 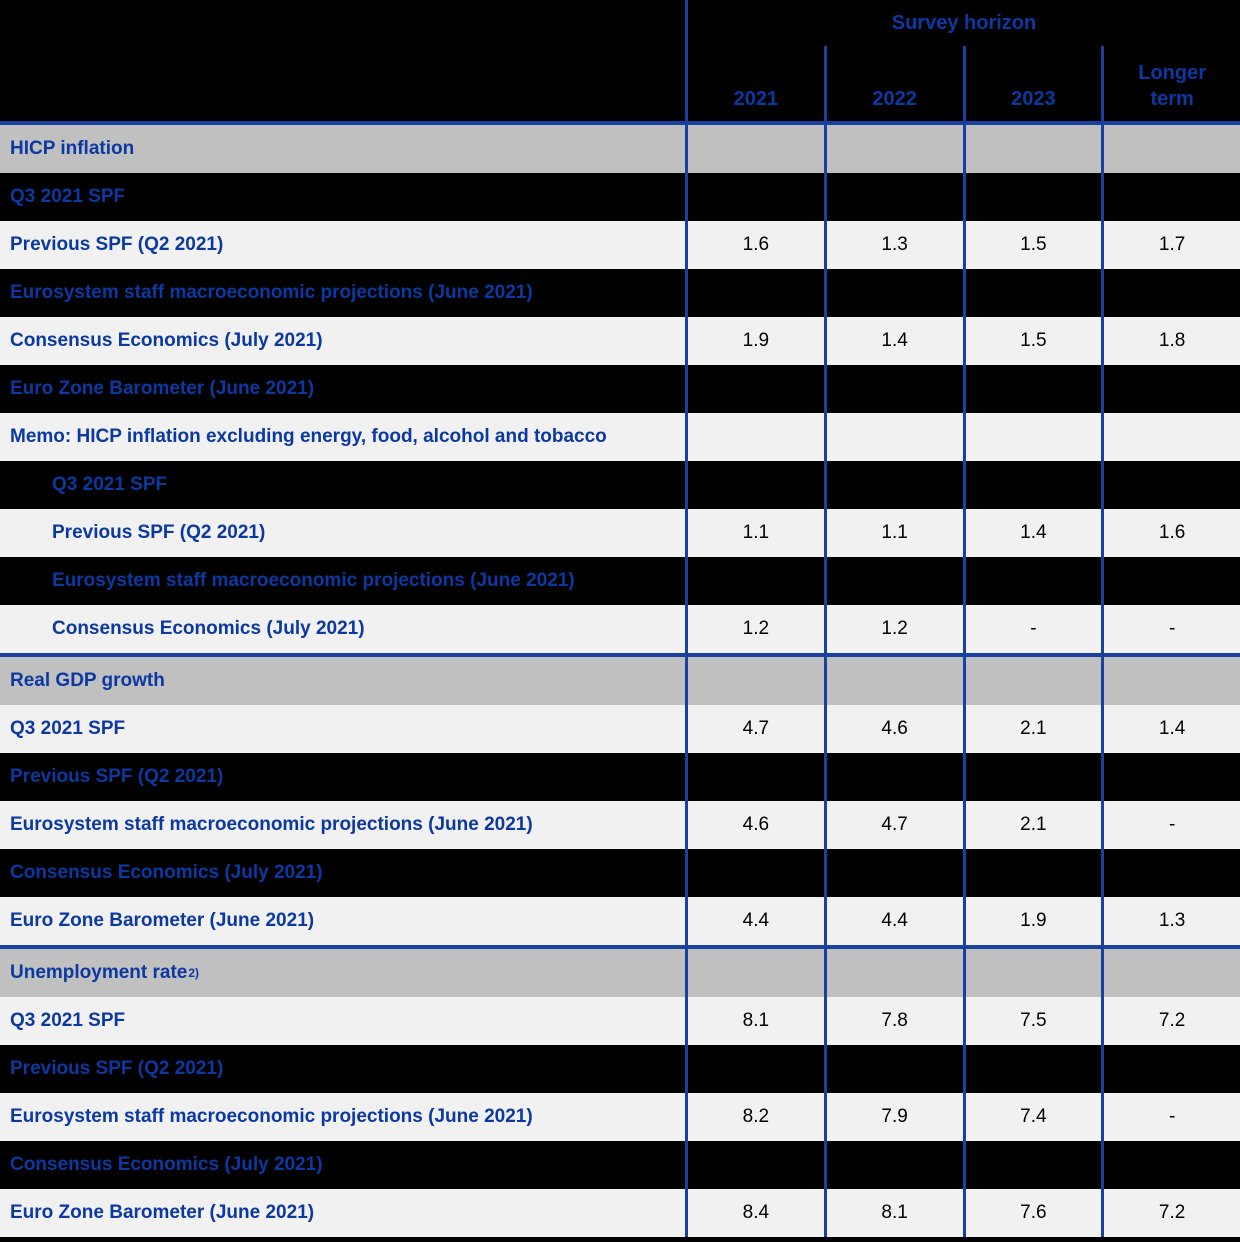 What do you see at coordinates (893, 533) in the screenshot?
I see `value-cell: 1.1` at bounding box center [893, 533].